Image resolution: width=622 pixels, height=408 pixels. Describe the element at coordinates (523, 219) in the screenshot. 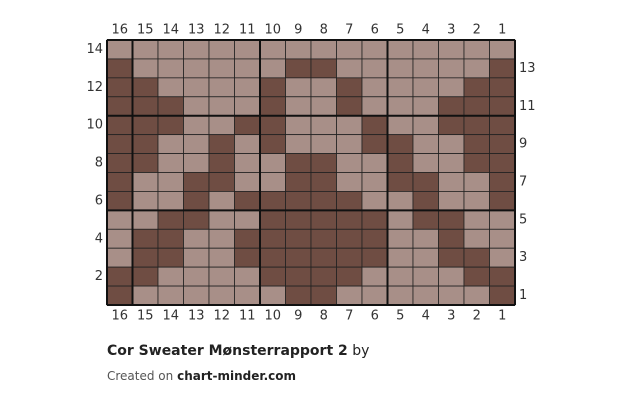

I see `row-label: 5` at that location.